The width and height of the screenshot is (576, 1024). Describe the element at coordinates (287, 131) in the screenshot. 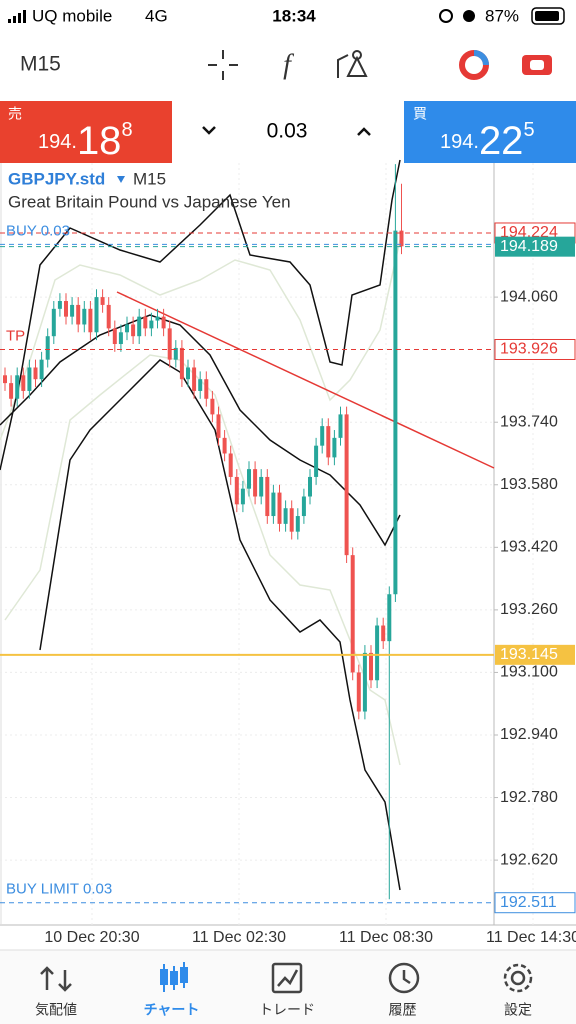

I see `volume: 0.03` at that location.